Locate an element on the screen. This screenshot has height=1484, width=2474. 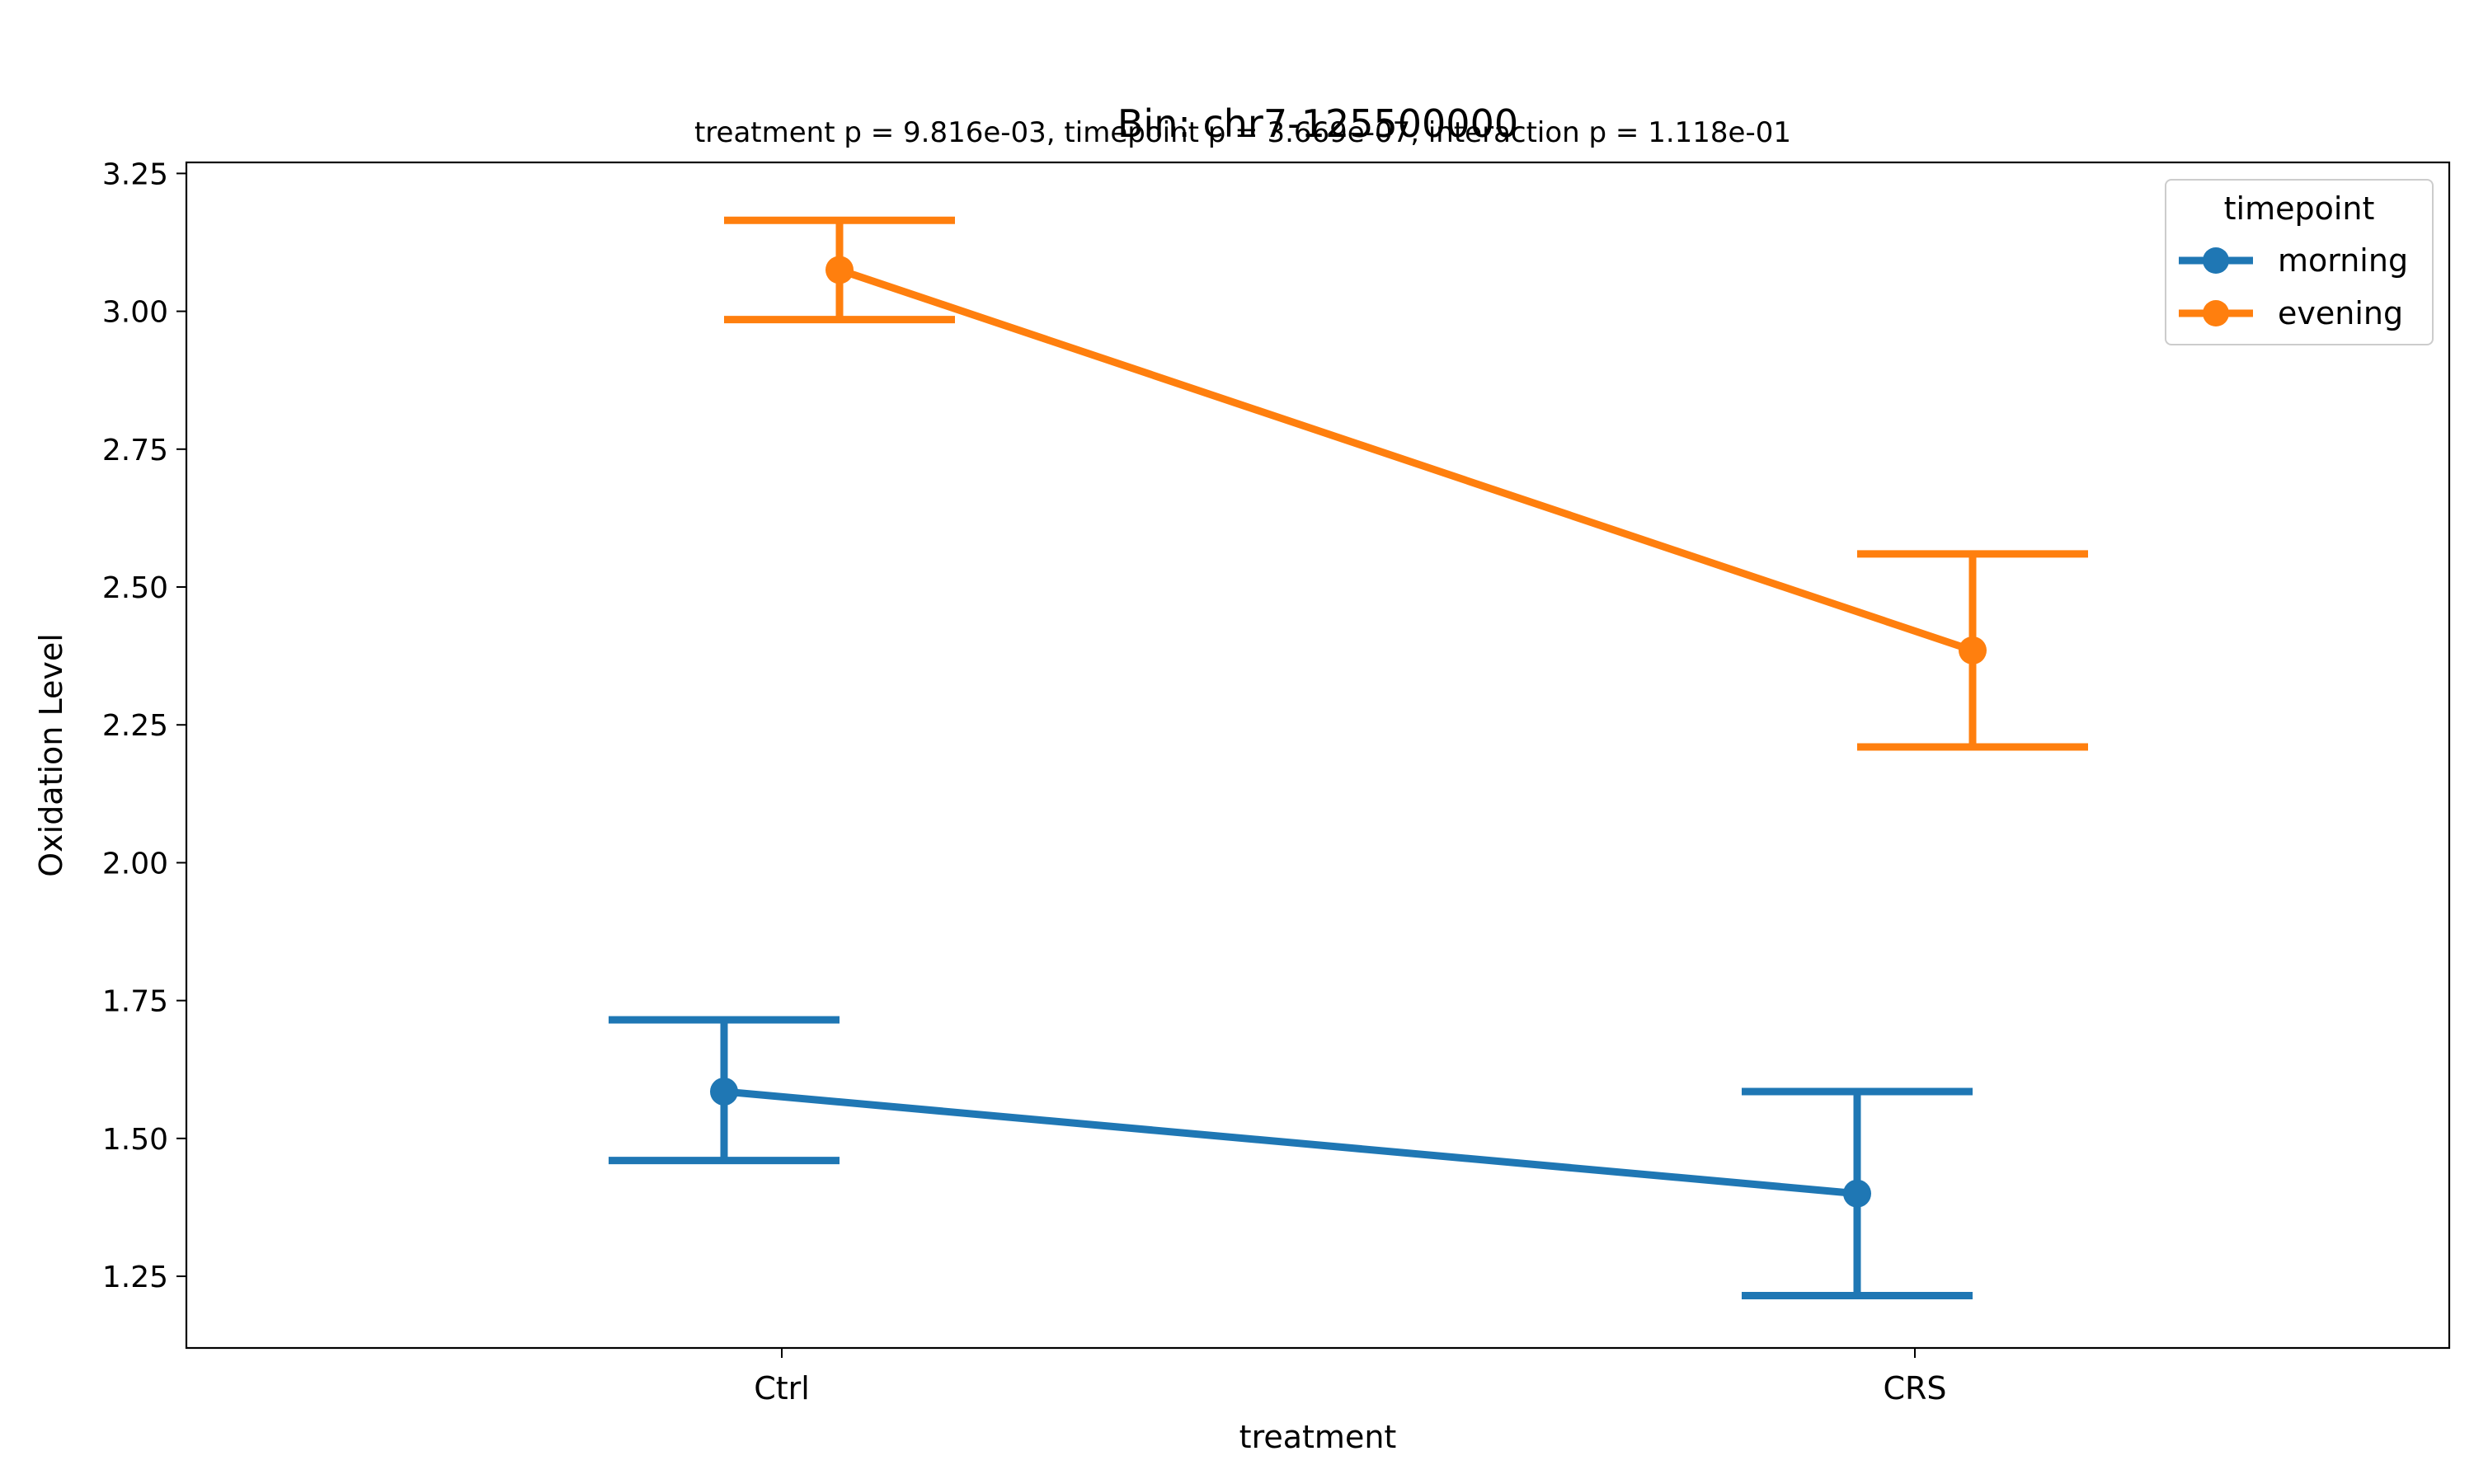
legend-label-evening: evening is located at coordinates (2340, 313).